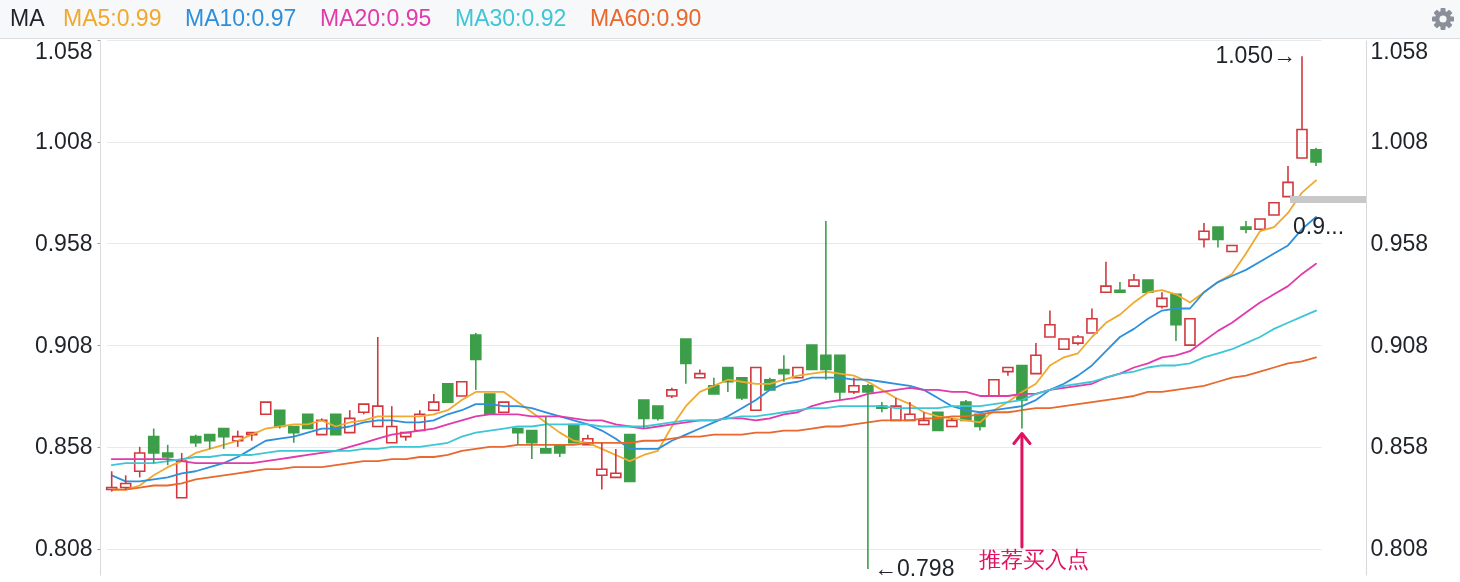 The width and height of the screenshot is (1460, 582). I want to click on y-tick-label: 1.008, so click(63, 141).